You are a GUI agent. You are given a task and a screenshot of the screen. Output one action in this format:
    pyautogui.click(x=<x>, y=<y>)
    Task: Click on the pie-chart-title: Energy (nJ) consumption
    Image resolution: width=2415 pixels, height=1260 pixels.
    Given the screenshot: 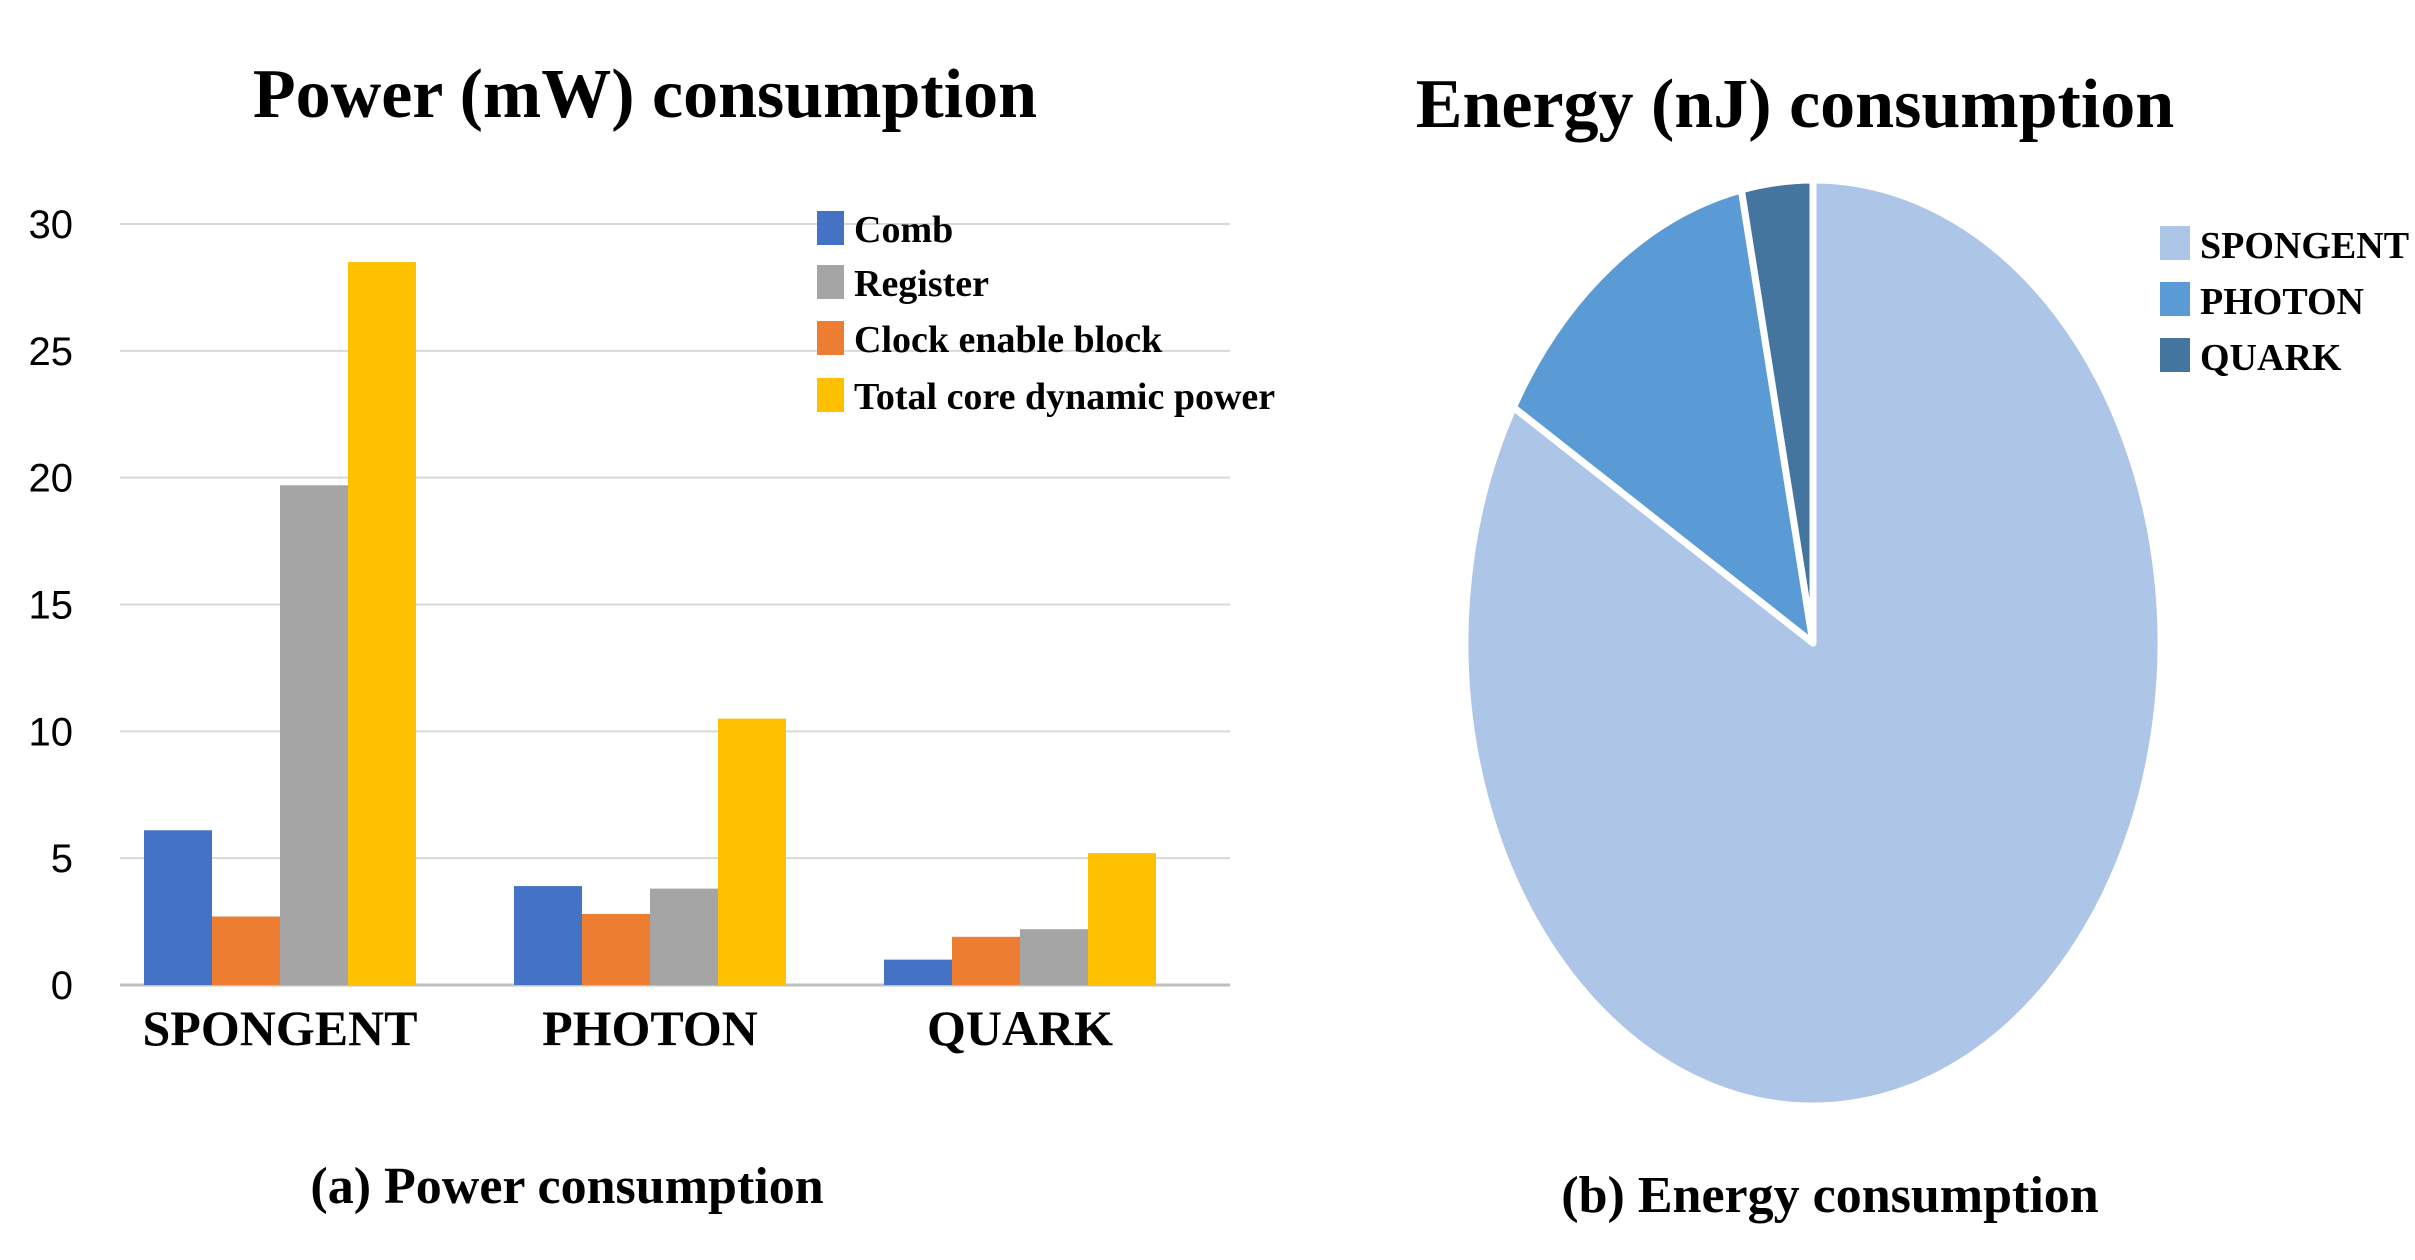 What is the action you would take?
    pyautogui.click(x=1795, y=104)
    